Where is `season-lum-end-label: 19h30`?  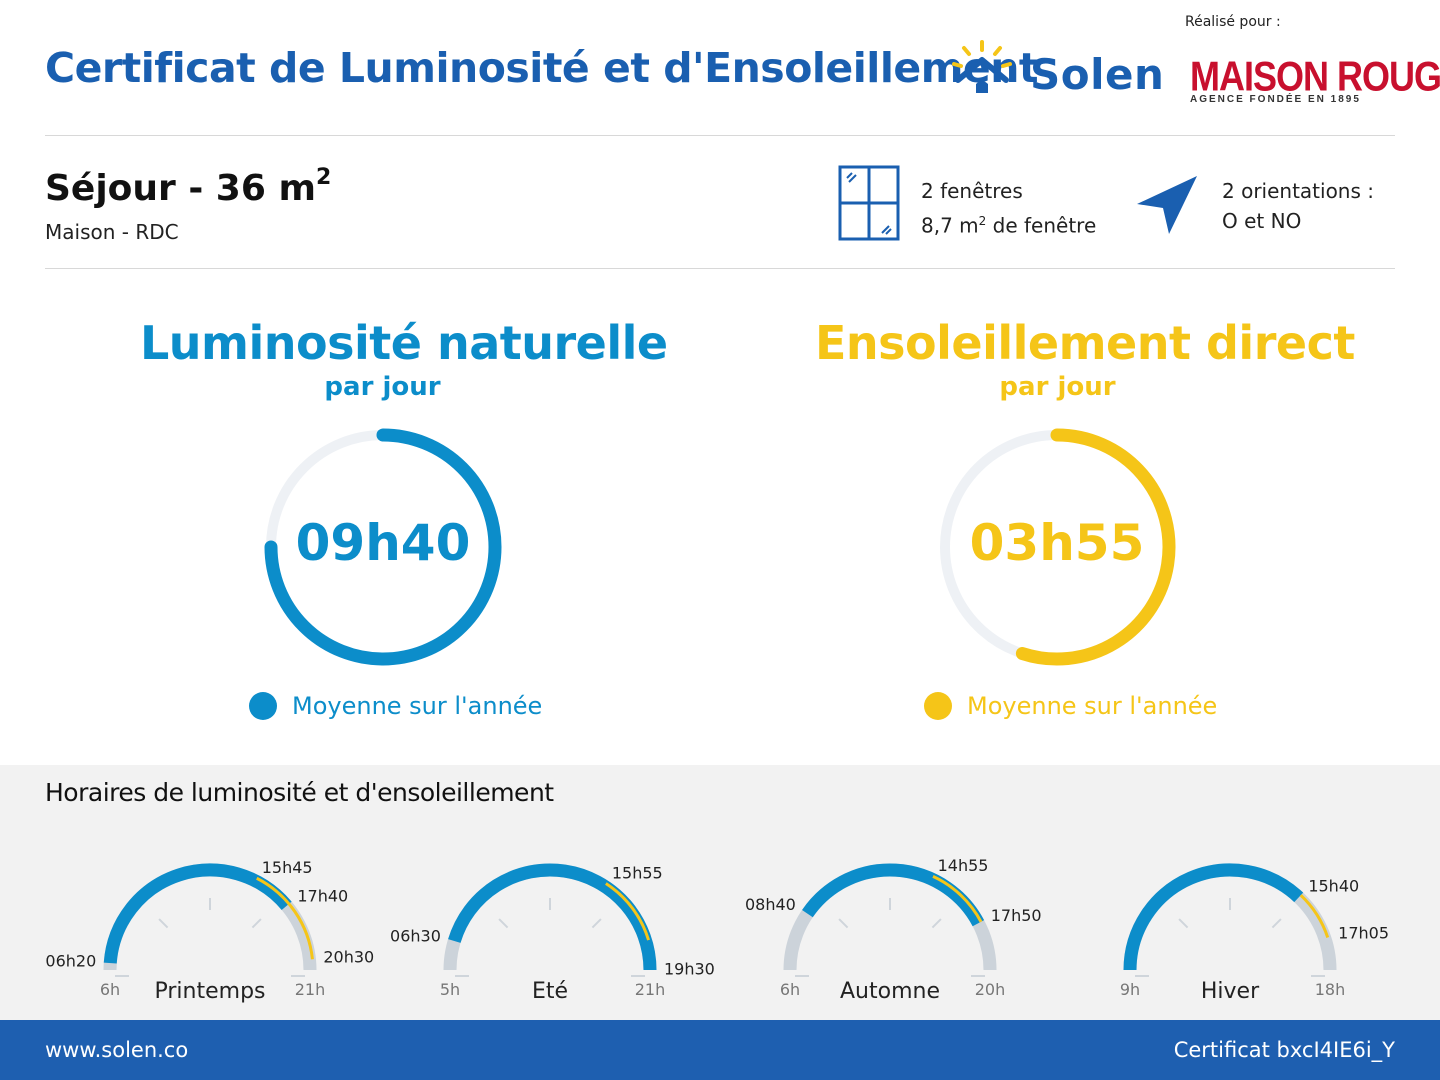 season-lum-end-label: 19h30 is located at coordinates (689, 969).